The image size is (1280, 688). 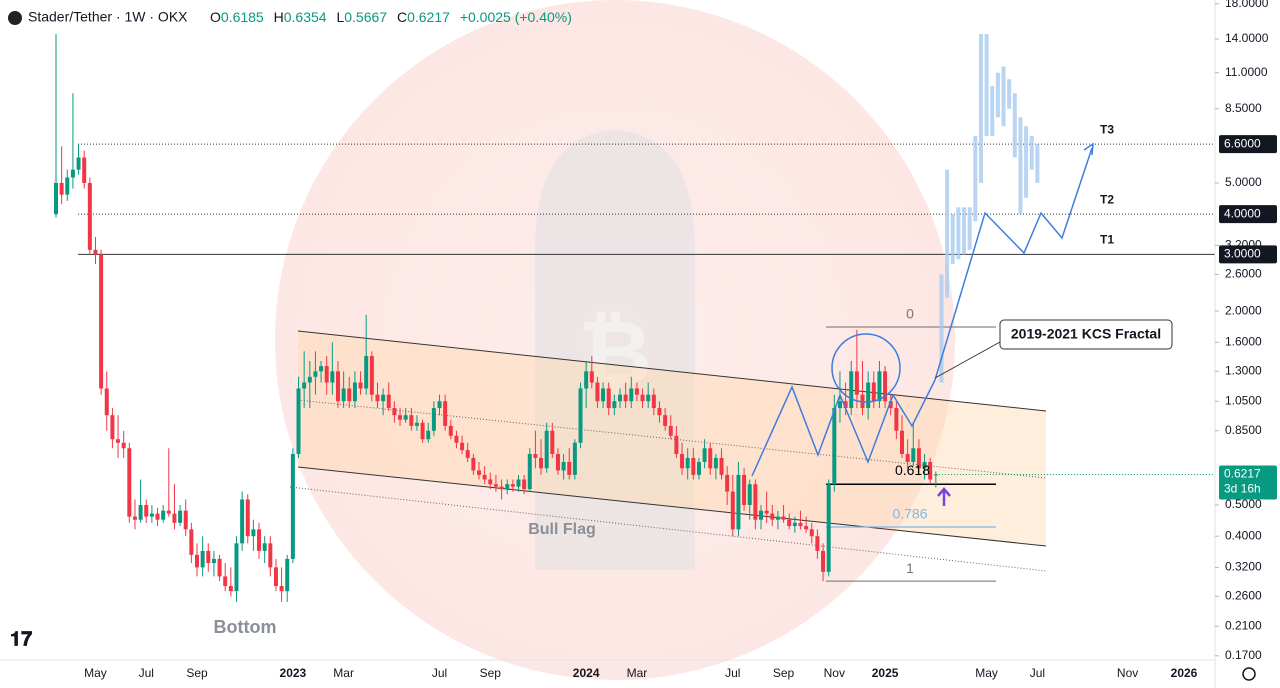 I want to click on y-tick-label: 5.0000, so click(x=1243, y=182).